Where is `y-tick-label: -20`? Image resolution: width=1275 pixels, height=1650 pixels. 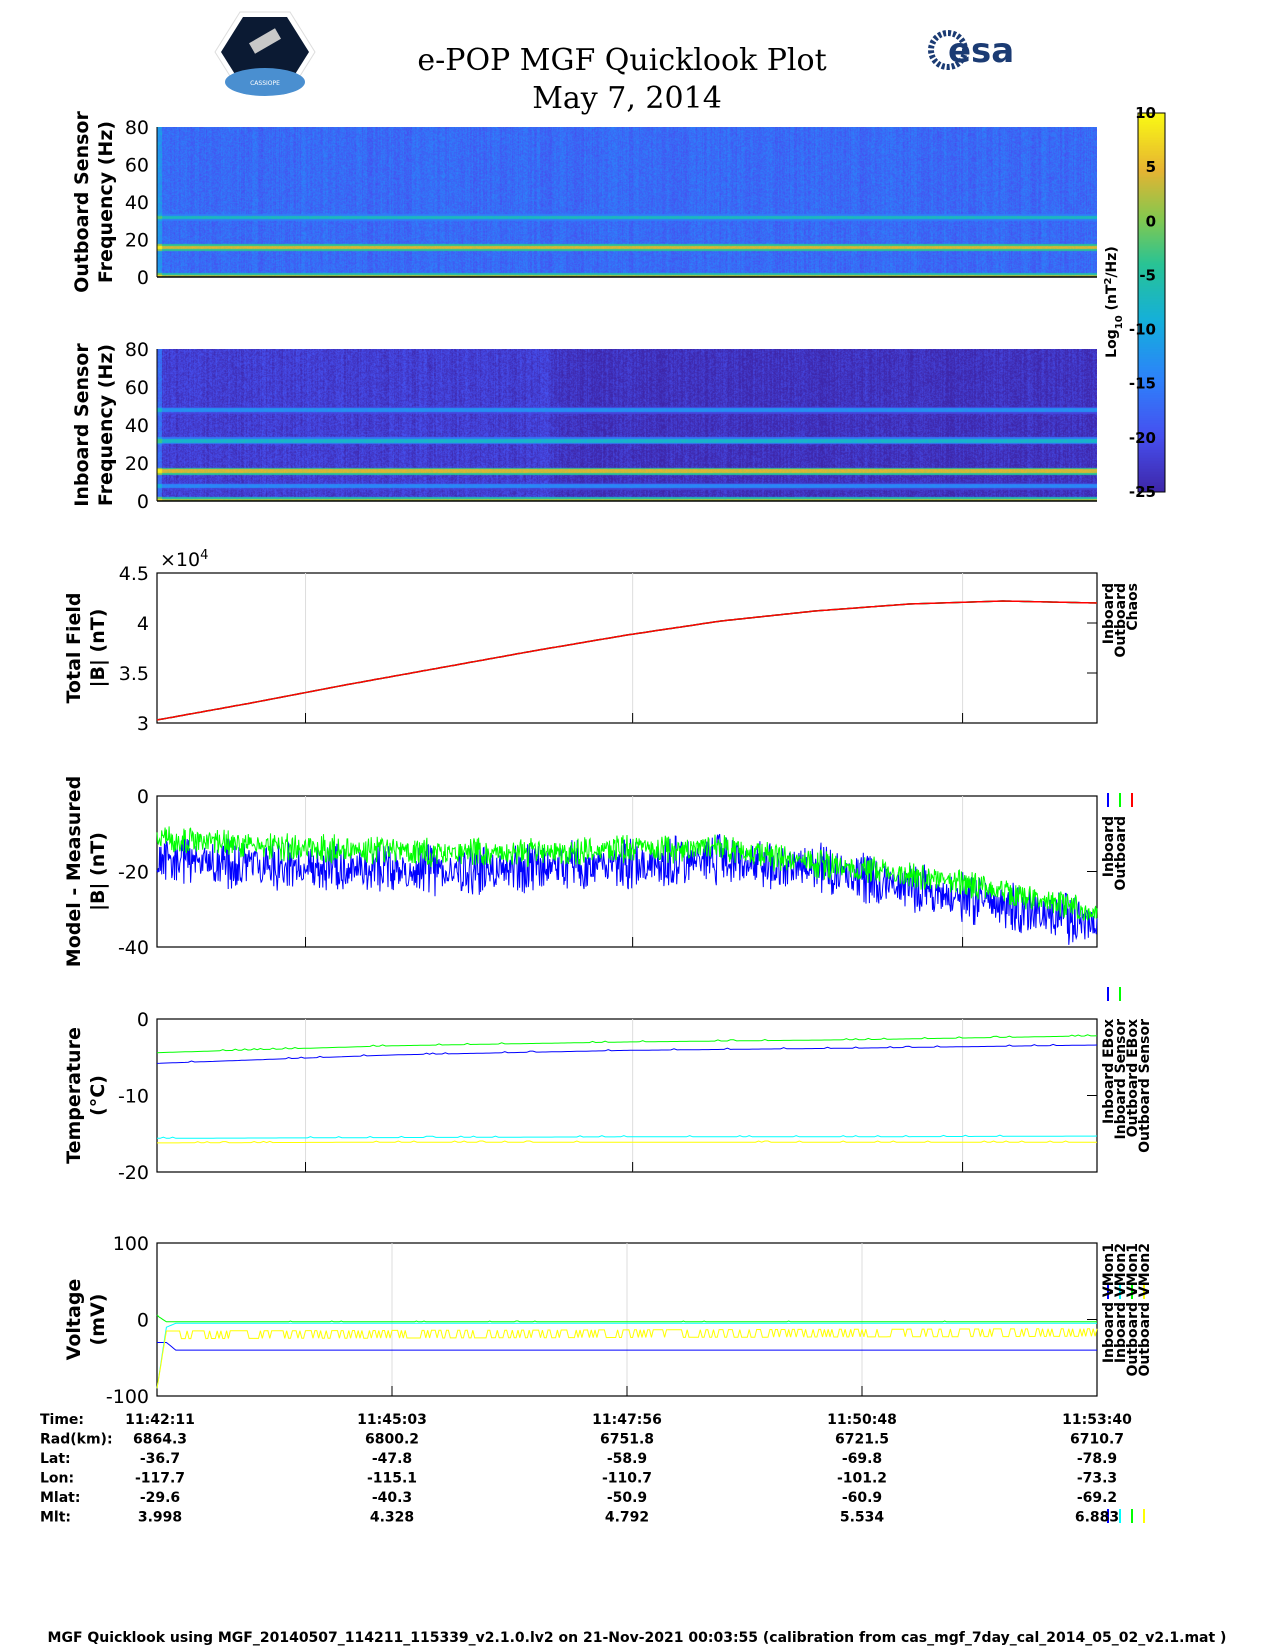 y-tick-label: -20 is located at coordinates (133, 1173).